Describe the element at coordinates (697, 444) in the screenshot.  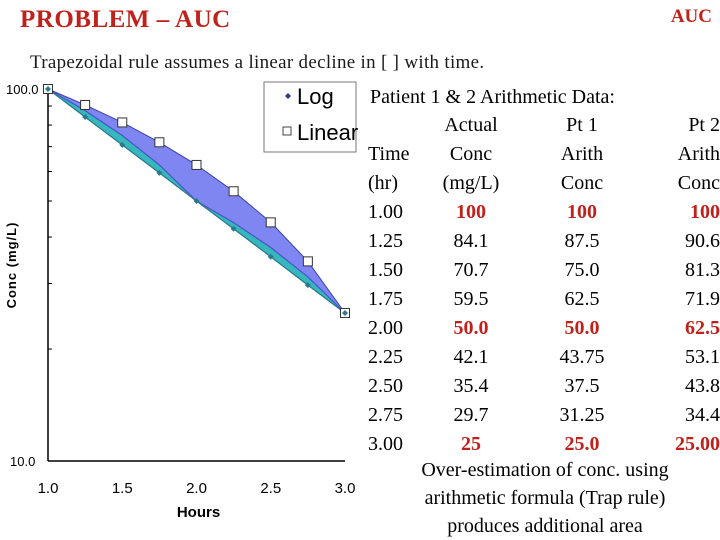
I see `table-cell: 25.00` at that location.